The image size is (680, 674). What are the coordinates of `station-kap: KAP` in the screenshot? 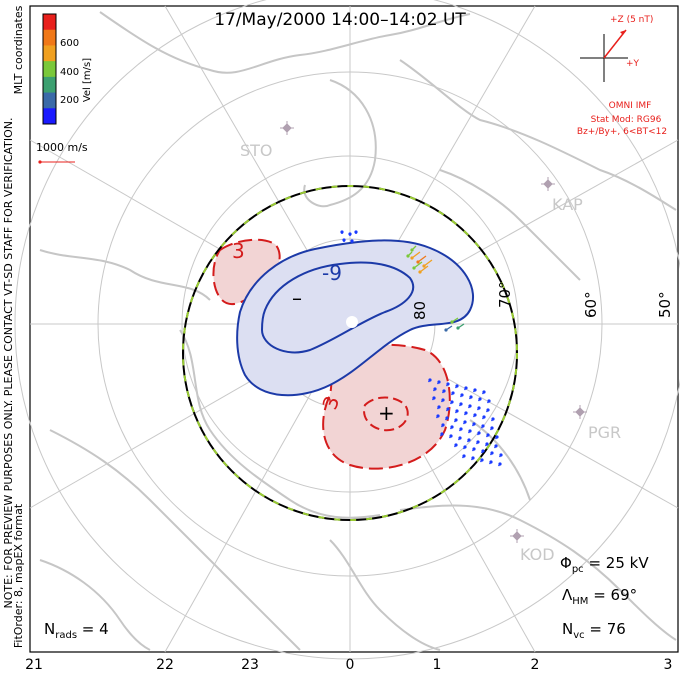 It's located at (562, 195).